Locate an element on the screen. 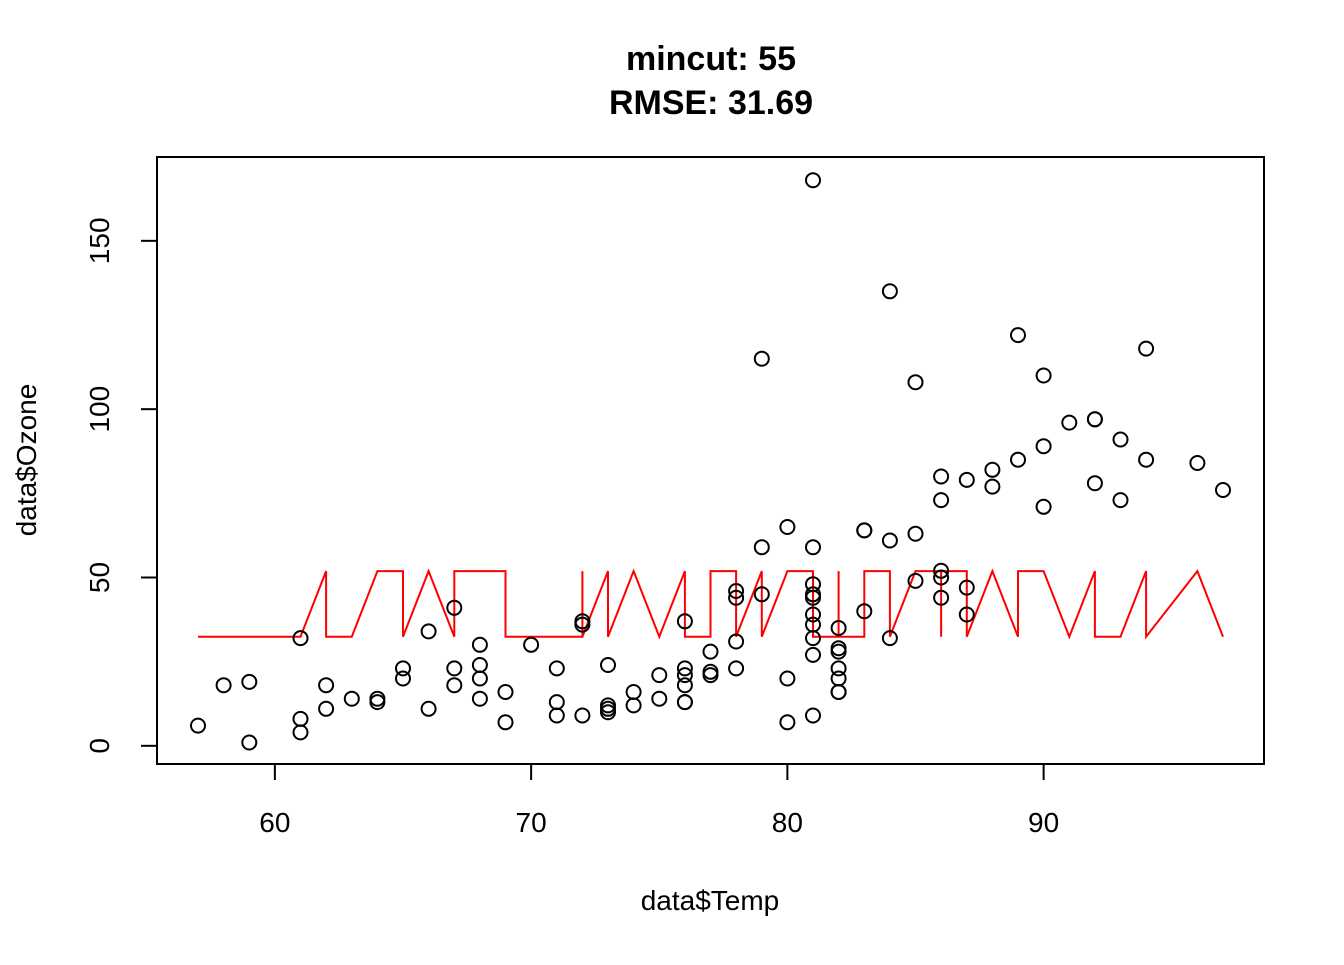 The width and height of the screenshot is (1344, 965). x-tick-label: 70 is located at coordinates (531, 822).